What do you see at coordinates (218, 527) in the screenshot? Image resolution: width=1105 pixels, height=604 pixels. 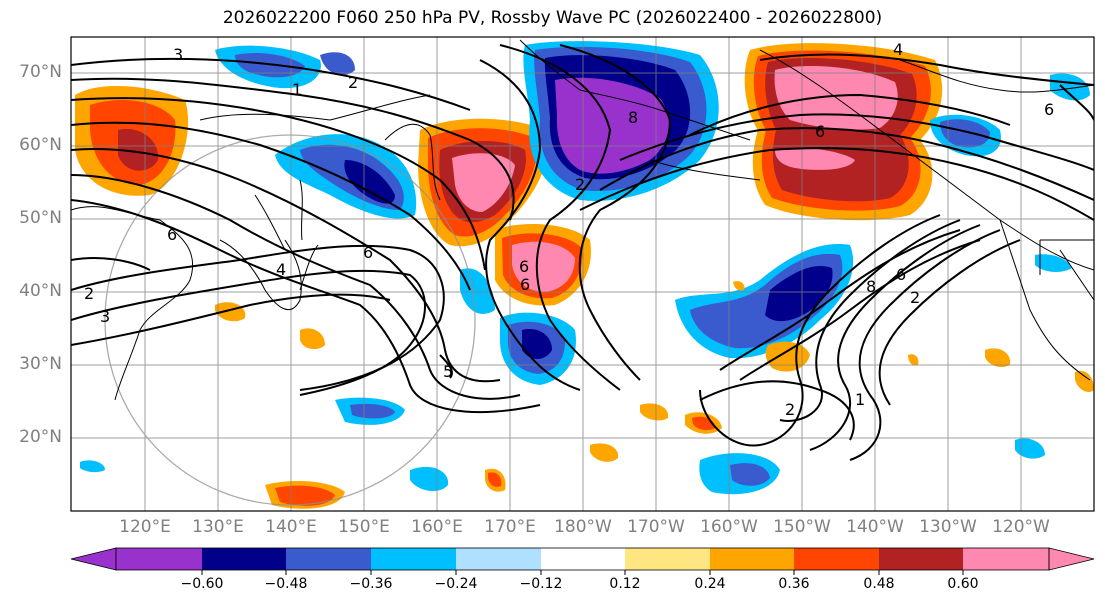 I see `lon-label: 130°E` at bounding box center [218, 527].